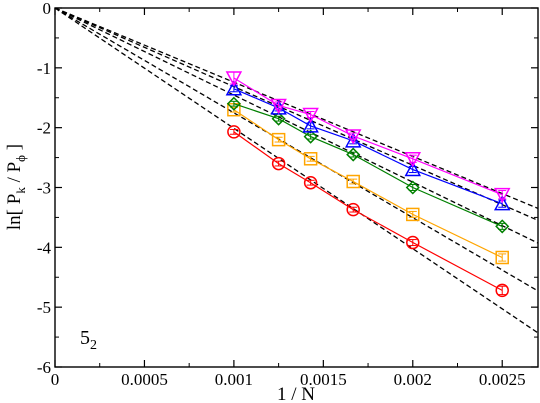 Image resolution: width=540 pixels, height=403 pixels. What do you see at coordinates (323, 379) in the screenshot?
I see `x-tick-label: 0.0015` at bounding box center [323, 379].